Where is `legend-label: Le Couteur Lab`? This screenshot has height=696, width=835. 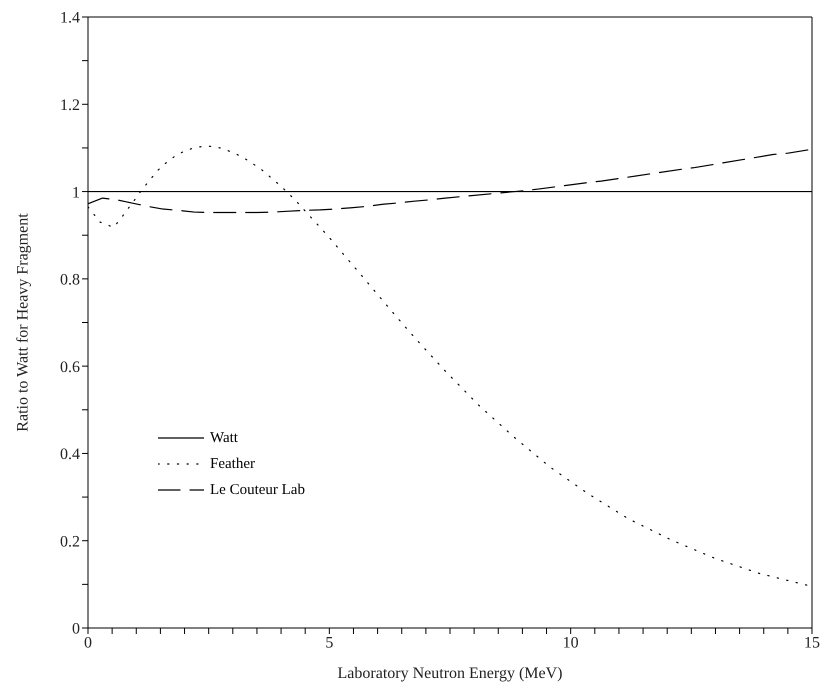
legend-label: Le Couteur Lab is located at coordinates (257, 490).